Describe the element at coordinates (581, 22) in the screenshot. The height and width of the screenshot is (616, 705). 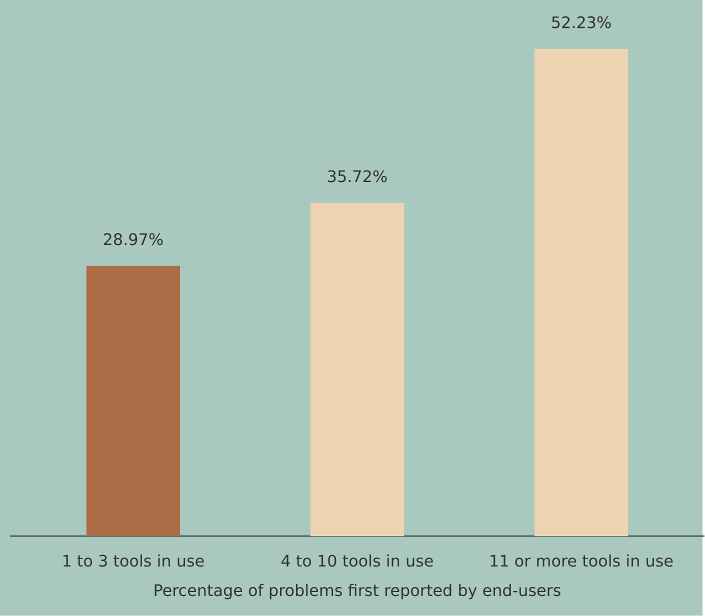
I see `data-label: 52.23%` at that location.